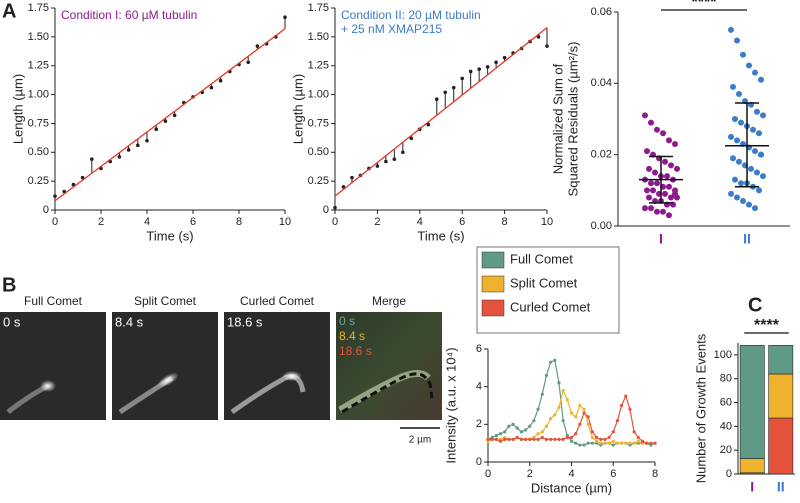 The image size is (800, 503). Describe the element at coordinates (335, 222) in the screenshot. I see `x-tick-label: 0` at that location.